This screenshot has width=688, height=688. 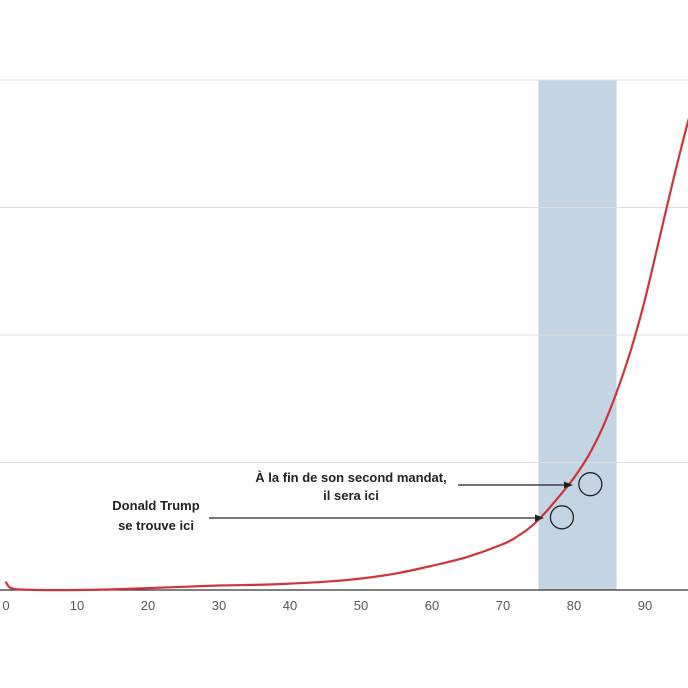 What do you see at coordinates (361, 605) in the screenshot?
I see `x-tick-label-50: 50` at bounding box center [361, 605].